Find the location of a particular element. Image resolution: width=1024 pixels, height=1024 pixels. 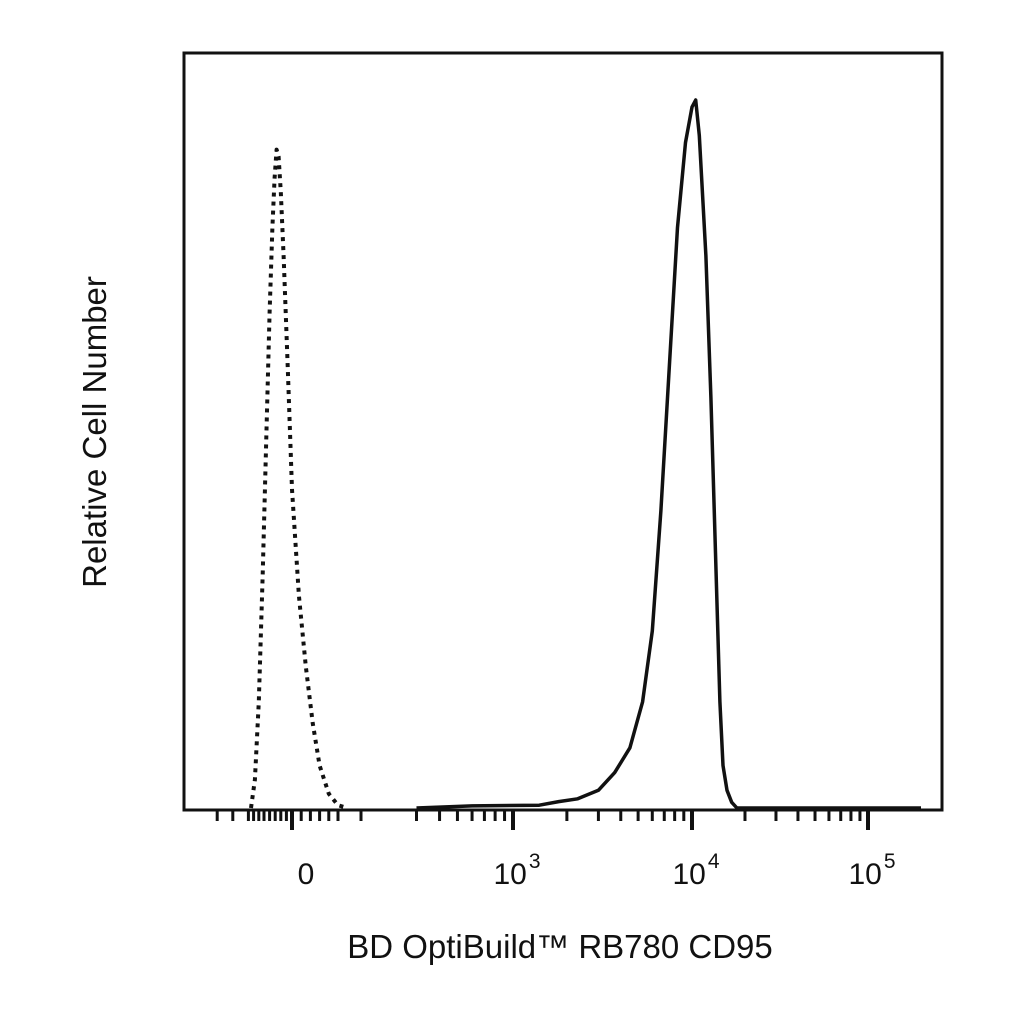

x-tick-label: 10⁴ is located at coordinates (695, 870).